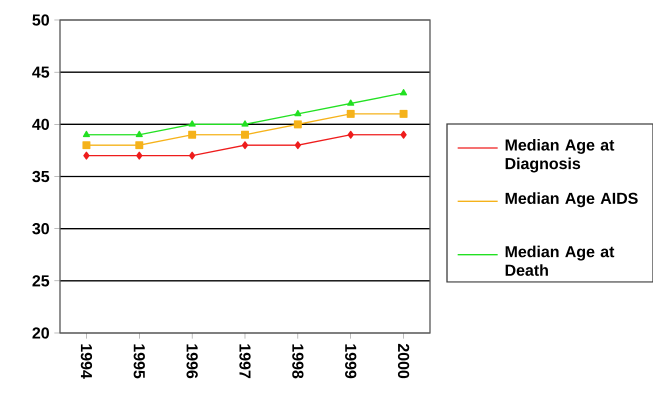 The height and width of the screenshot is (409, 653). What do you see at coordinates (560, 261) in the screenshot?
I see `legend-label: Median Age at Death` at bounding box center [560, 261].